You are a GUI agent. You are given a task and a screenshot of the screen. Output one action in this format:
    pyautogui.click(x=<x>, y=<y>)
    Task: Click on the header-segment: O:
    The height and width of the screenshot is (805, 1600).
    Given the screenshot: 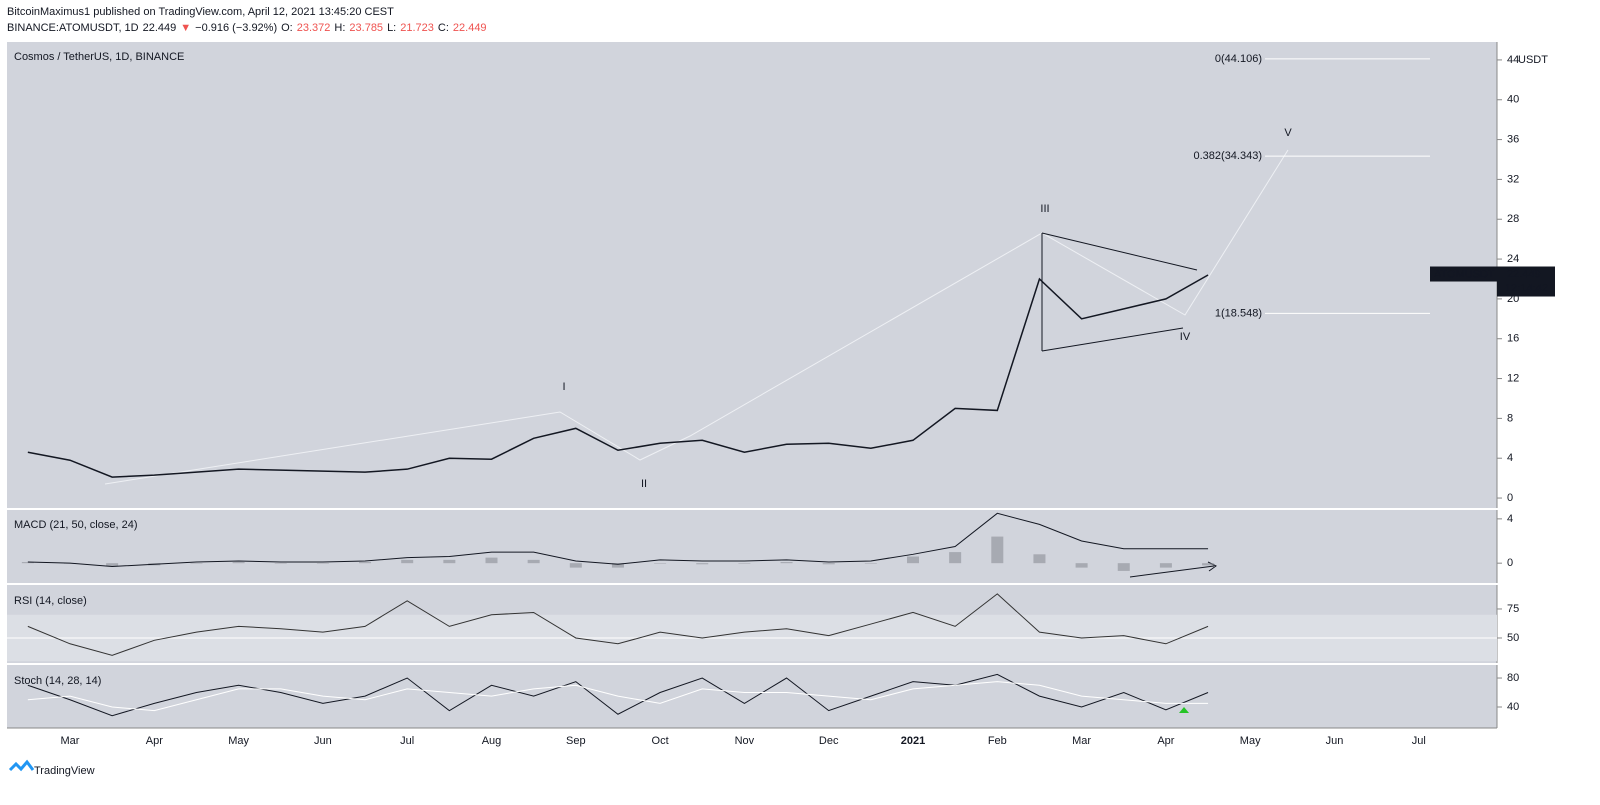 What is the action you would take?
    pyautogui.click(x=287, y=28)
    